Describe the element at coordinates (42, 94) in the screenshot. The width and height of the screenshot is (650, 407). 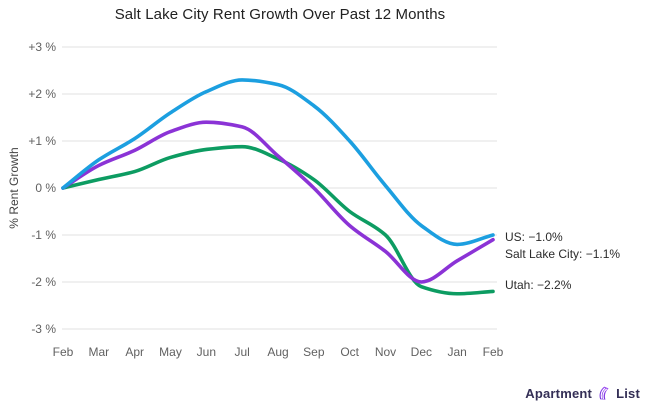
I see `y-tick-label: +2 %` at that location.